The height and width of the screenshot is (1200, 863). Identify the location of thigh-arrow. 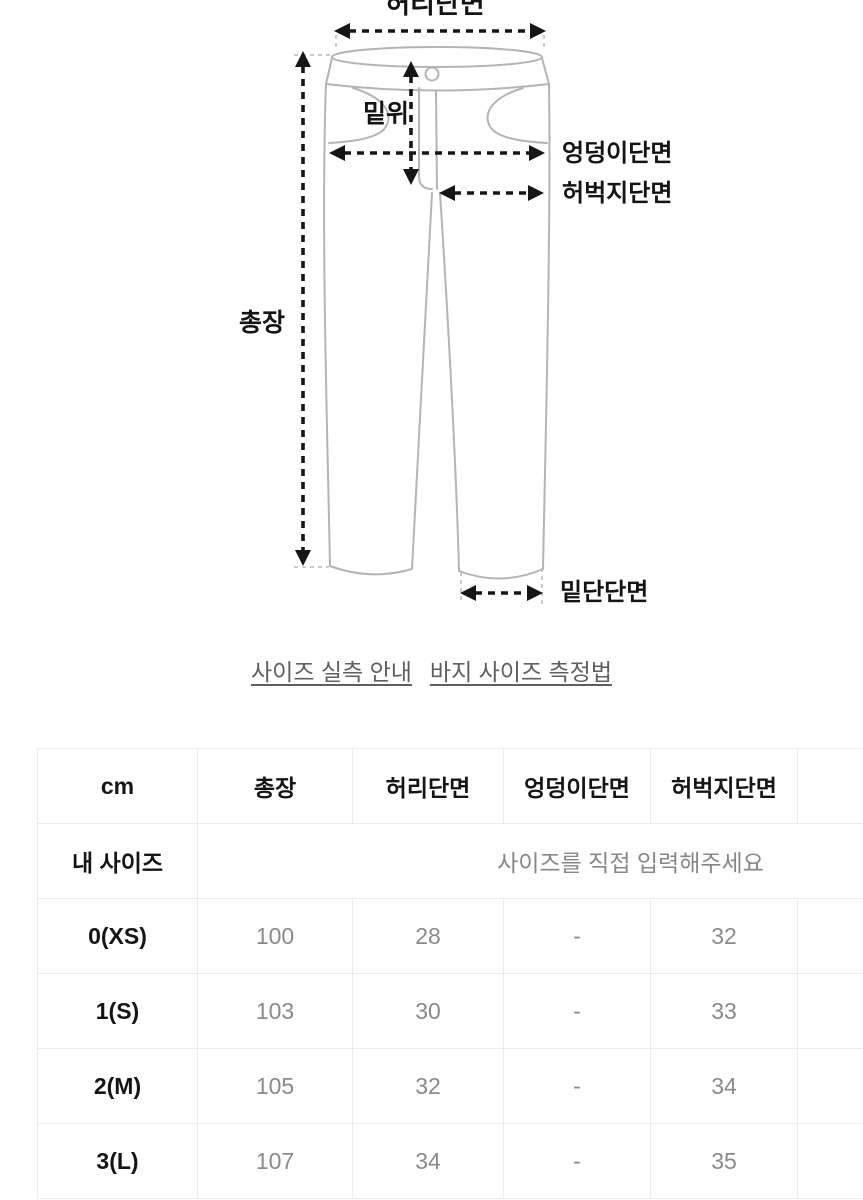
(491, 193).